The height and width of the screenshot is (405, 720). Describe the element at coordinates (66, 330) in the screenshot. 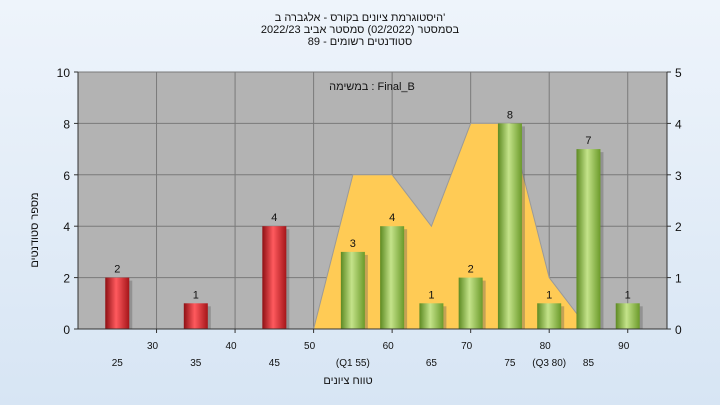

I see `y-tick-label: 0` at that location.